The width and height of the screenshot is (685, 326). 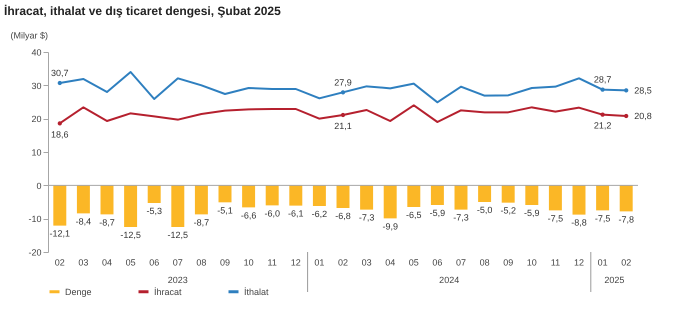 What do you see at coordinates (603, 79) in the screenshot?
I see `data-label: 28,7` at bounding box center [603, 79].